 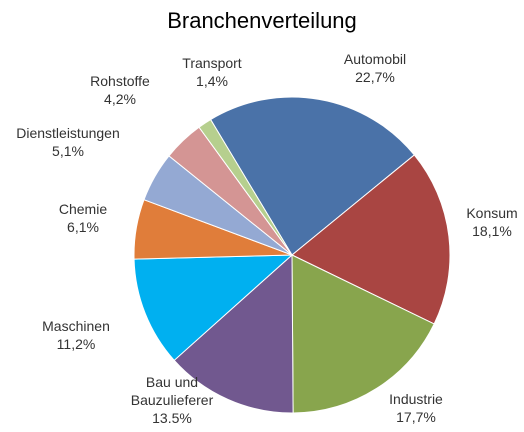 What do you see at coordinates (375, 59) in the screenshot?
I see `category-label: Automobil` at bounding box center [375, 59].